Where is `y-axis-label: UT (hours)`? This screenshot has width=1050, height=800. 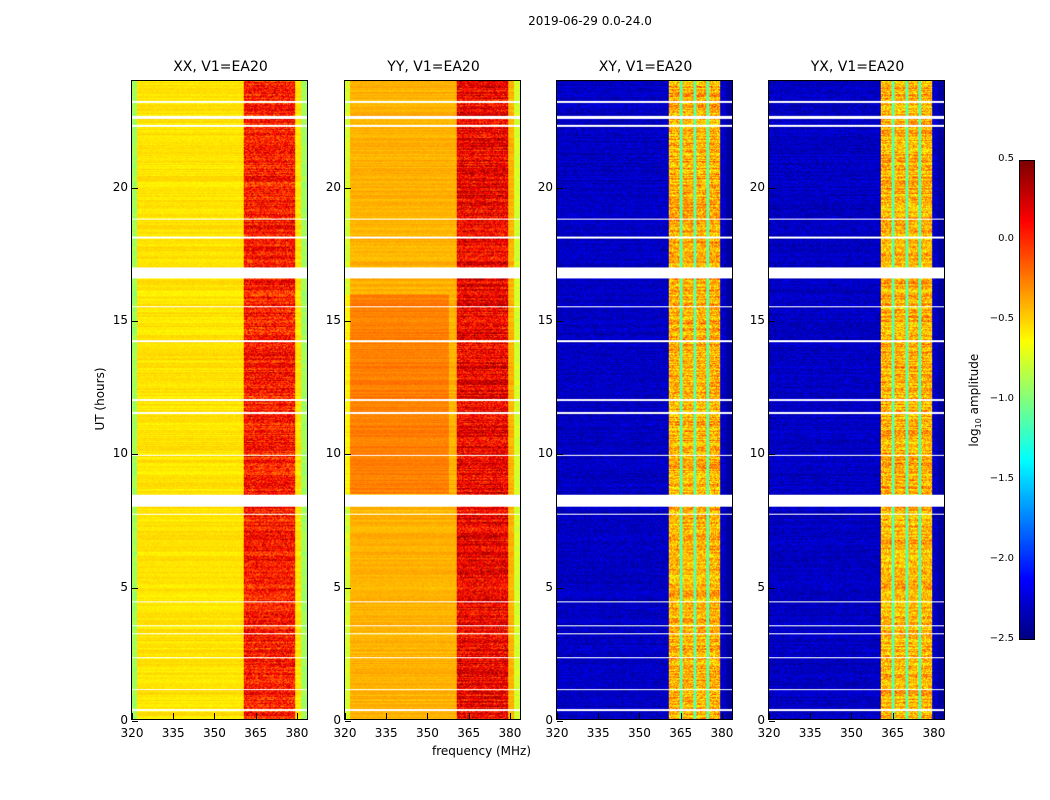
y-axis-label: UT (hours) is located at coordinates (100, 399).